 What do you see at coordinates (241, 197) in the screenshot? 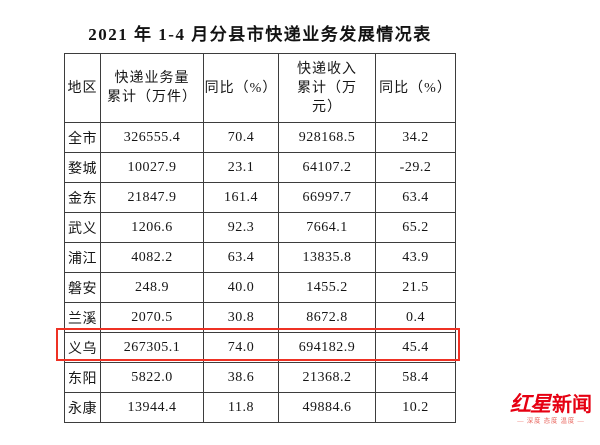
I see `volume-yoy-cell: 161.4` at bounding box center [241, 197].